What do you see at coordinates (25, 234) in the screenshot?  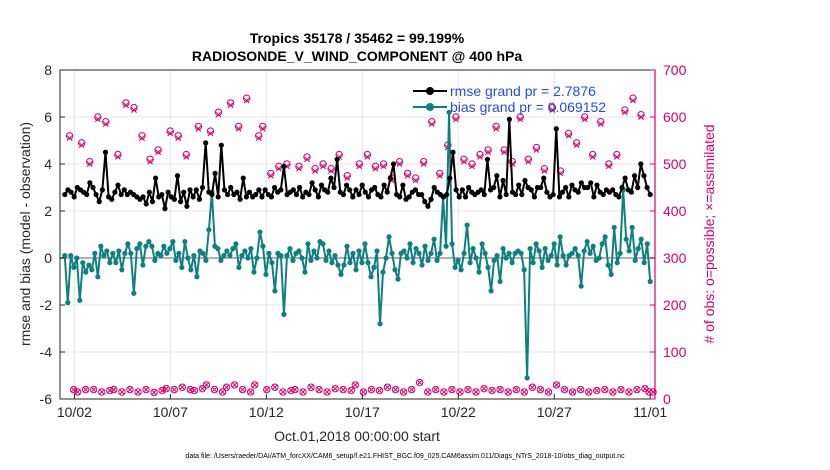 I see `y-axis-label: rmse and bias (model - observation)` at bounding box center [25, 234].